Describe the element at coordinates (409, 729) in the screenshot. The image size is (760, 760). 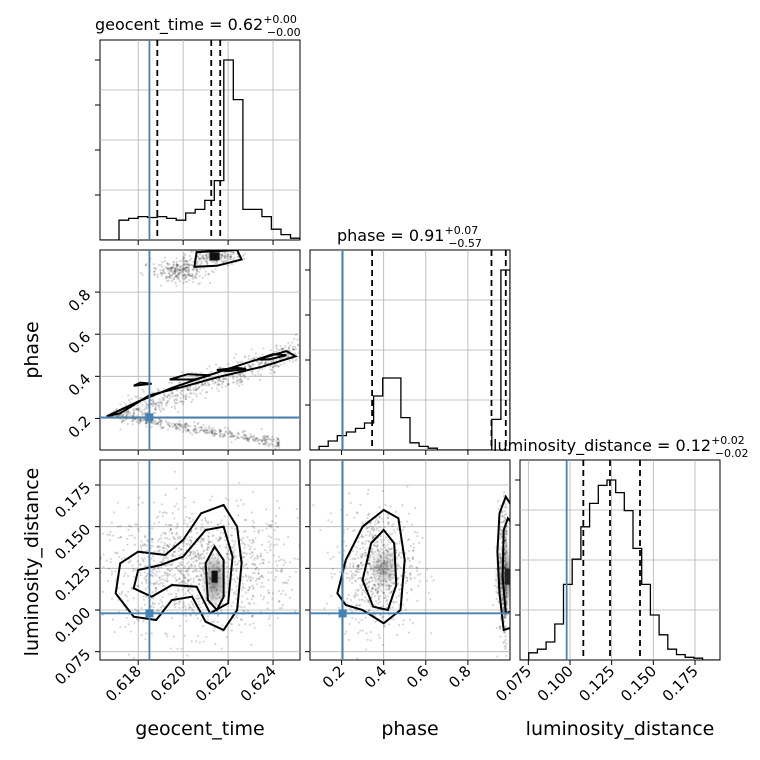
I see `xlabel-phase: phase` at that location.